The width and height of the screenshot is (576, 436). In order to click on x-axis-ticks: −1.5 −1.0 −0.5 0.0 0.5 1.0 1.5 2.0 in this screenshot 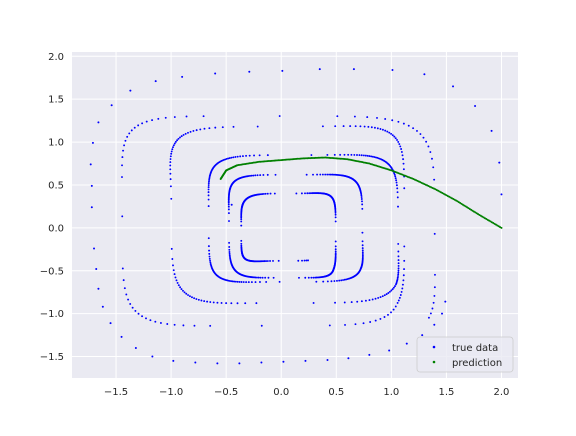, I will do `click(307, 392)`.